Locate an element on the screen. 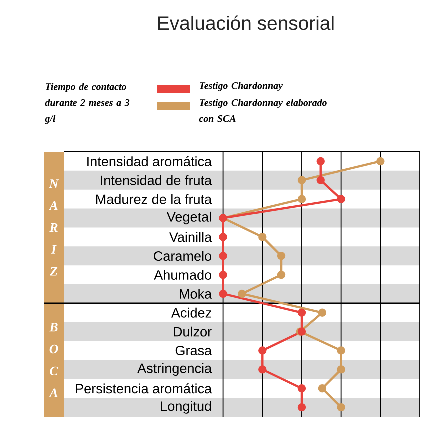 This screenshot has height=439, width=443. text: BOCA is located at coordinates (53, 360).